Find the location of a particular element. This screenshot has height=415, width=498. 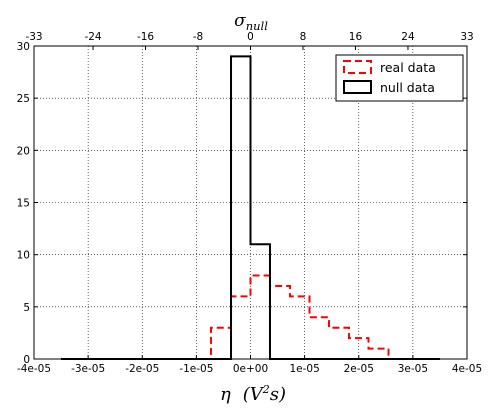

top-tick-label: 8 is located at coordinates (303, 37).